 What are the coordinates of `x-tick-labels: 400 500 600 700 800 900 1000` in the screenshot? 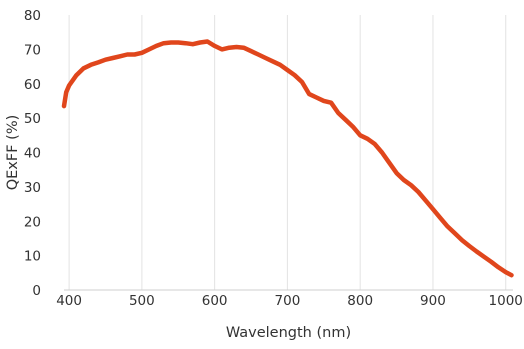 It's located at (289, 301).